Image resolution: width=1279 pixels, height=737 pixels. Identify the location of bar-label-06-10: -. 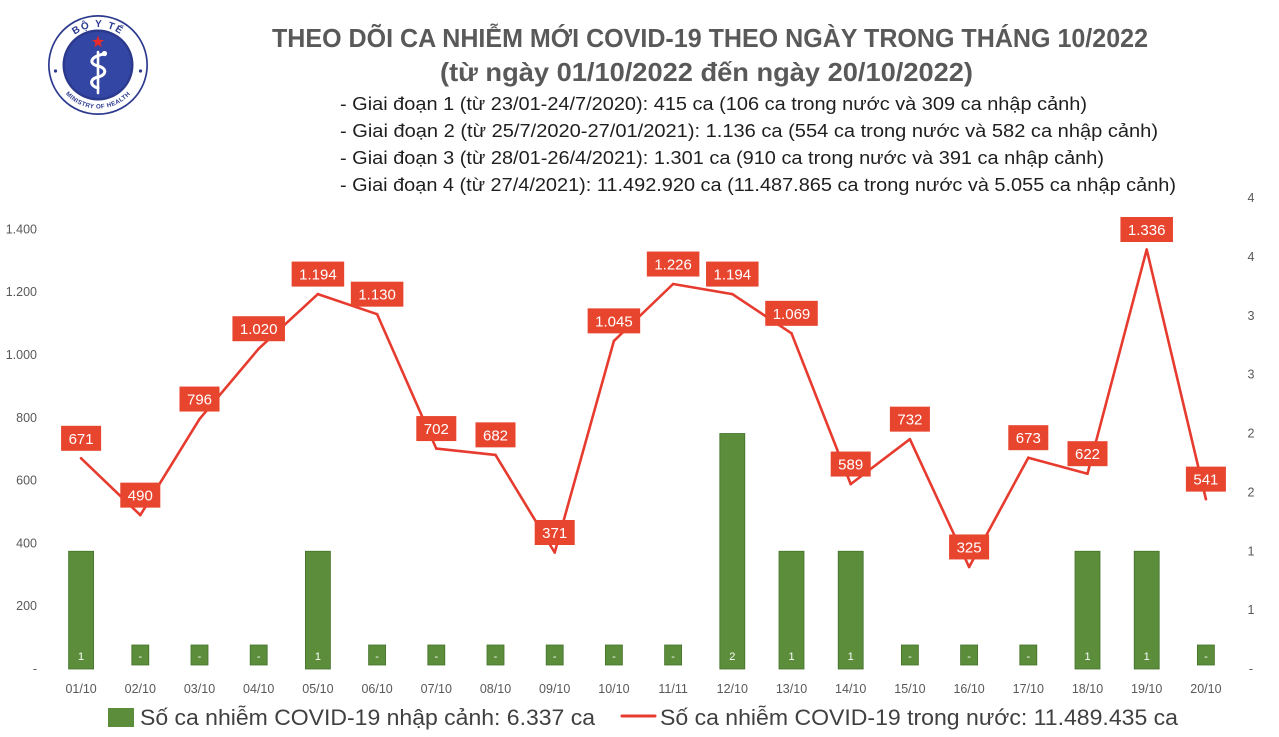
(377, 657).